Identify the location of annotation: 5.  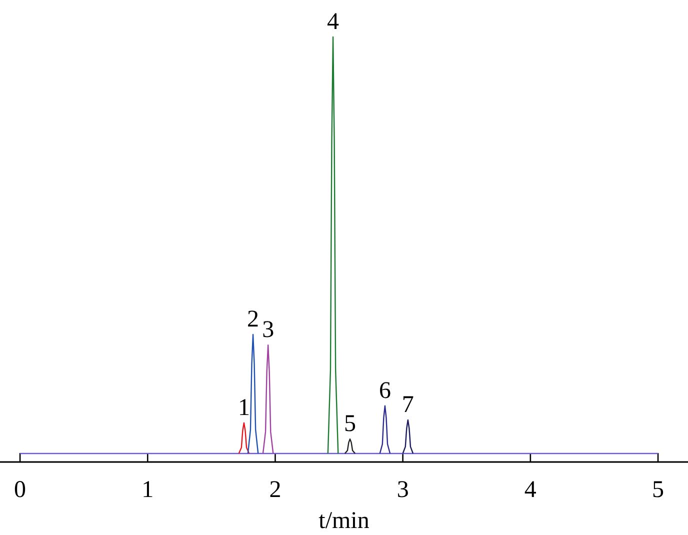
(350, 424).